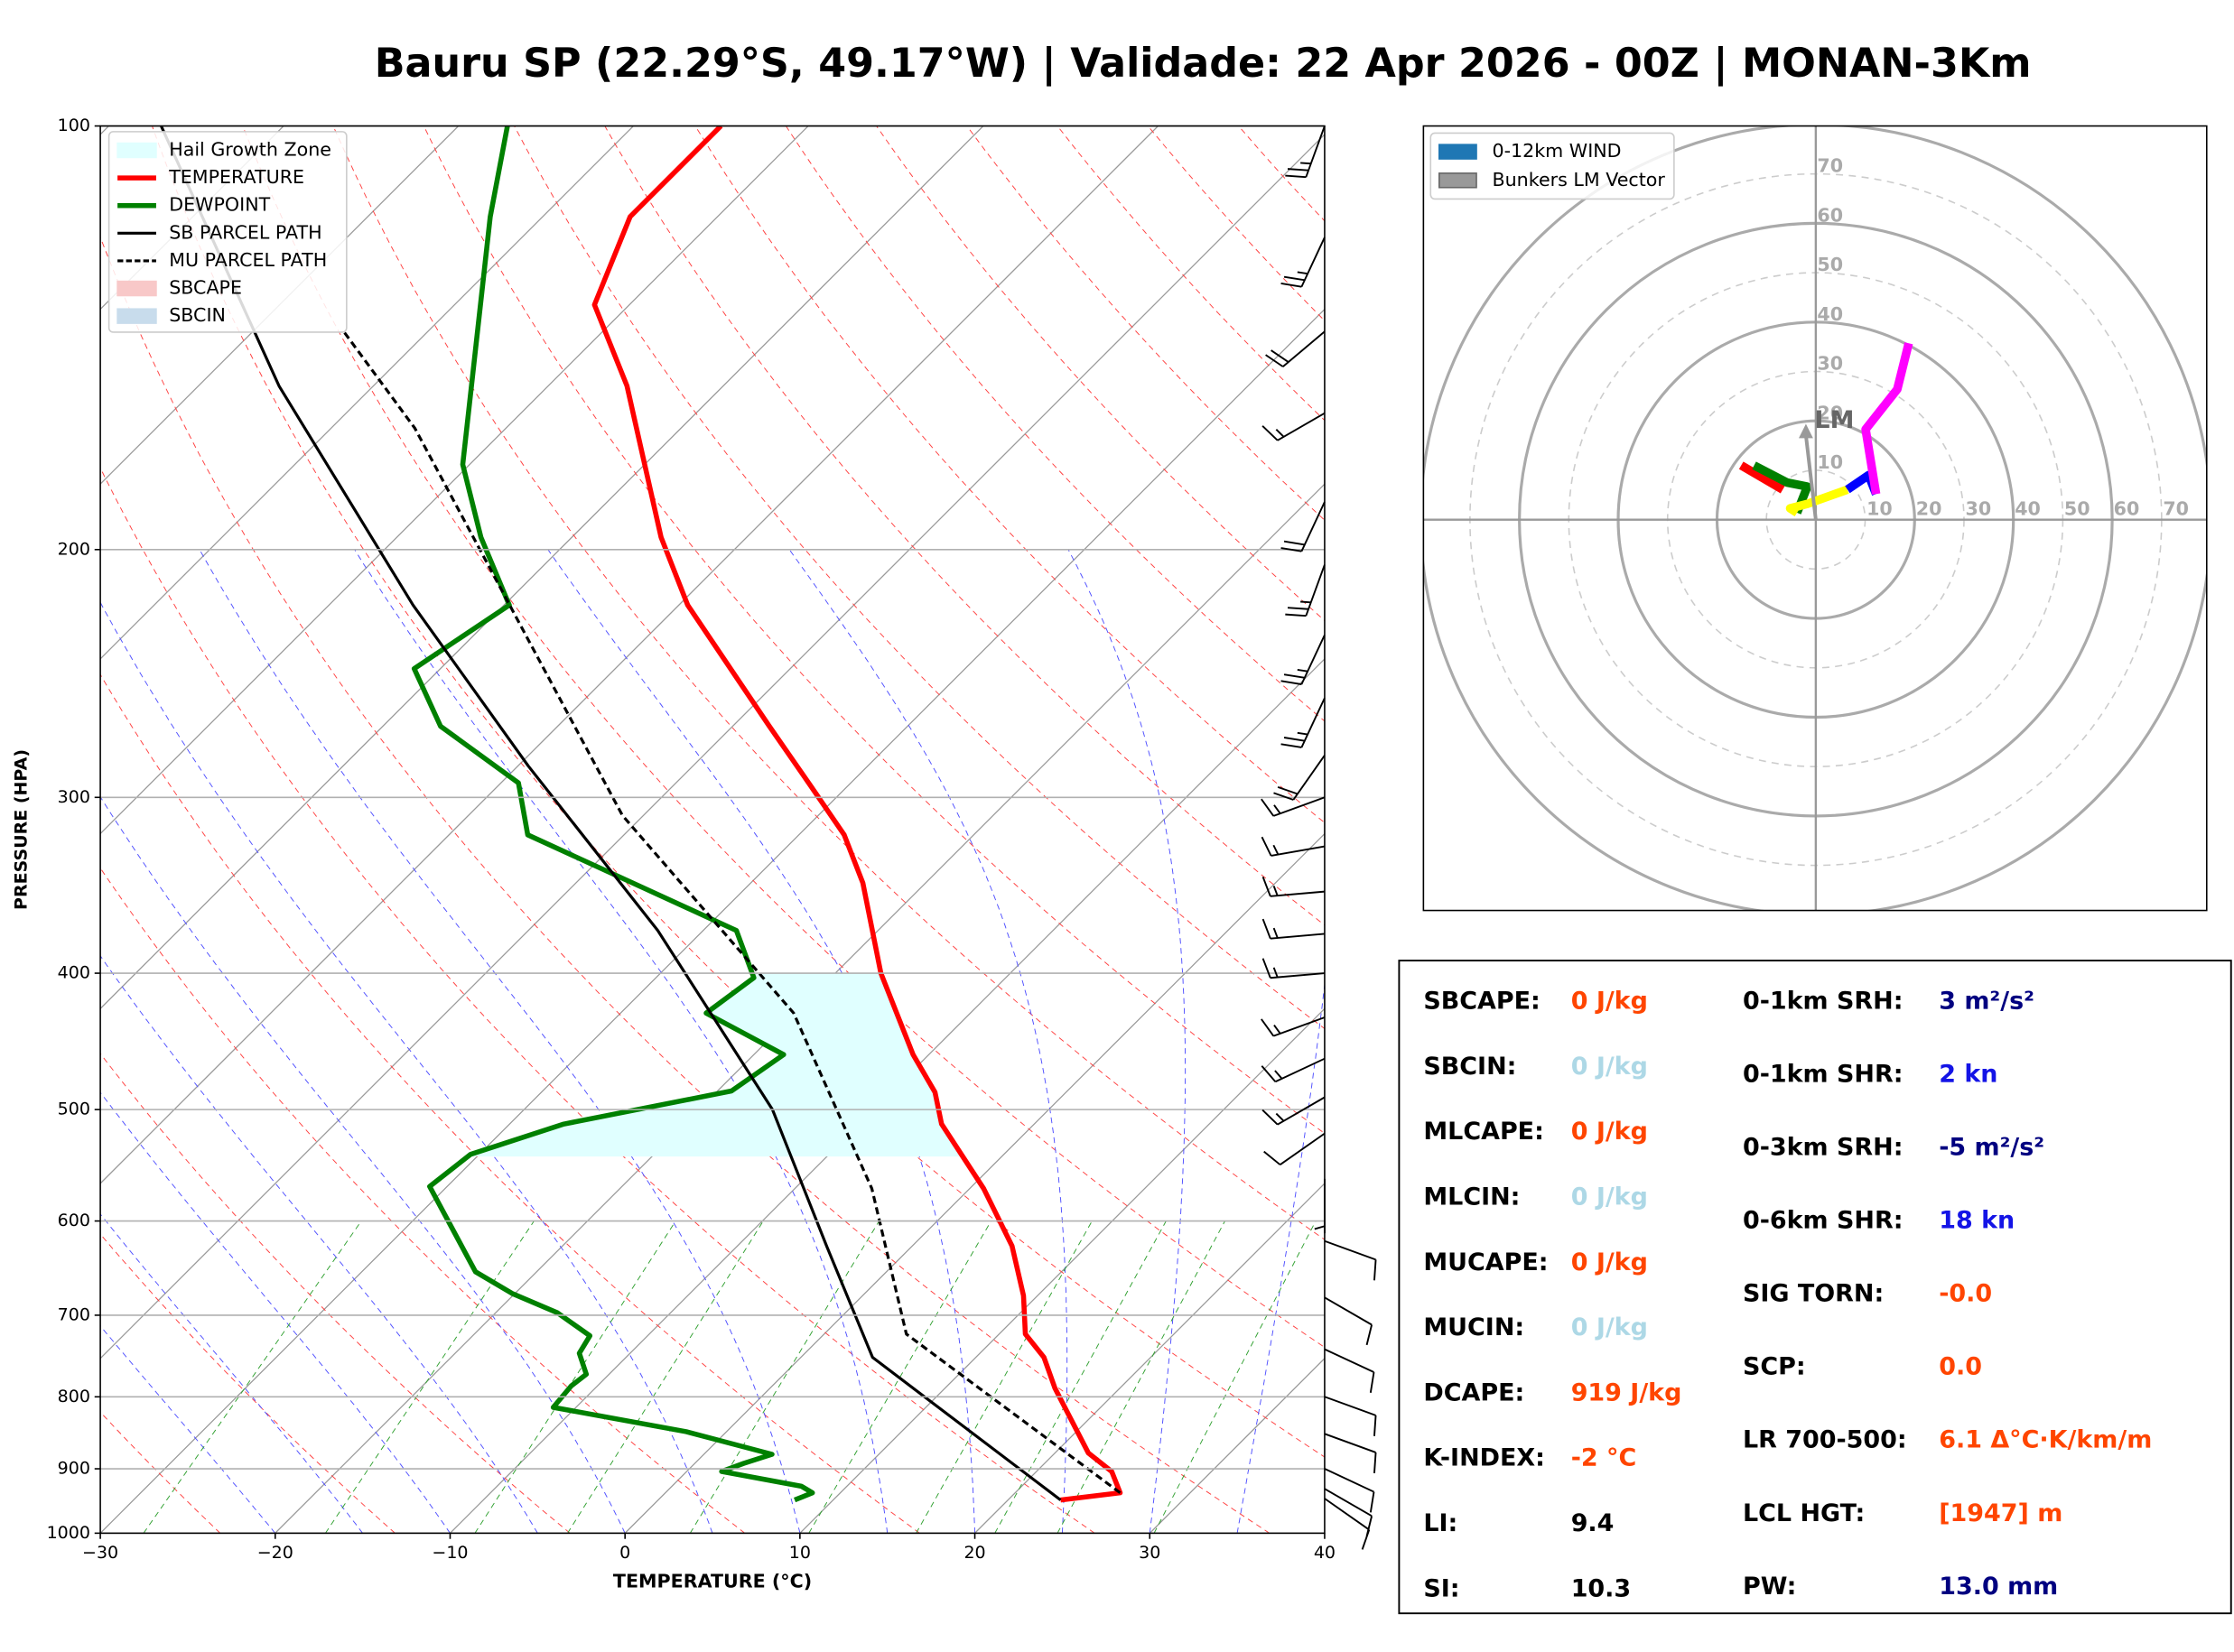 This screenshot has height=1652, width=2234. Describe the element at coordinates (1485, 1262) in the screenshot. I see `index-label: MUCAPE:` at that location.